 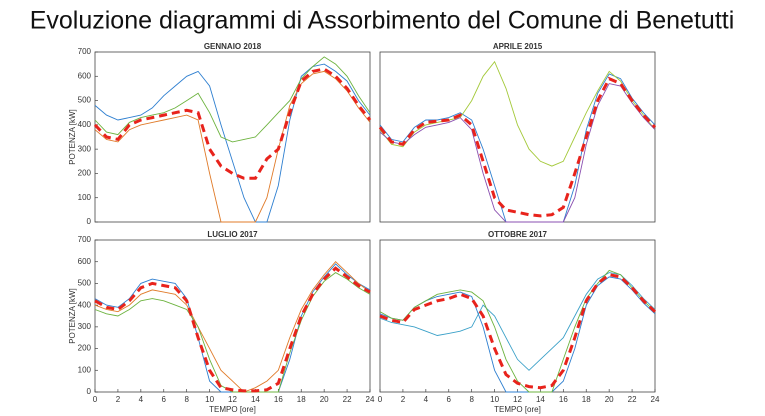 What do you see at coordinates (518, 46) in the screenshot?
I see `panel-title: APRILE 2015` at bounding box center [518, 46].